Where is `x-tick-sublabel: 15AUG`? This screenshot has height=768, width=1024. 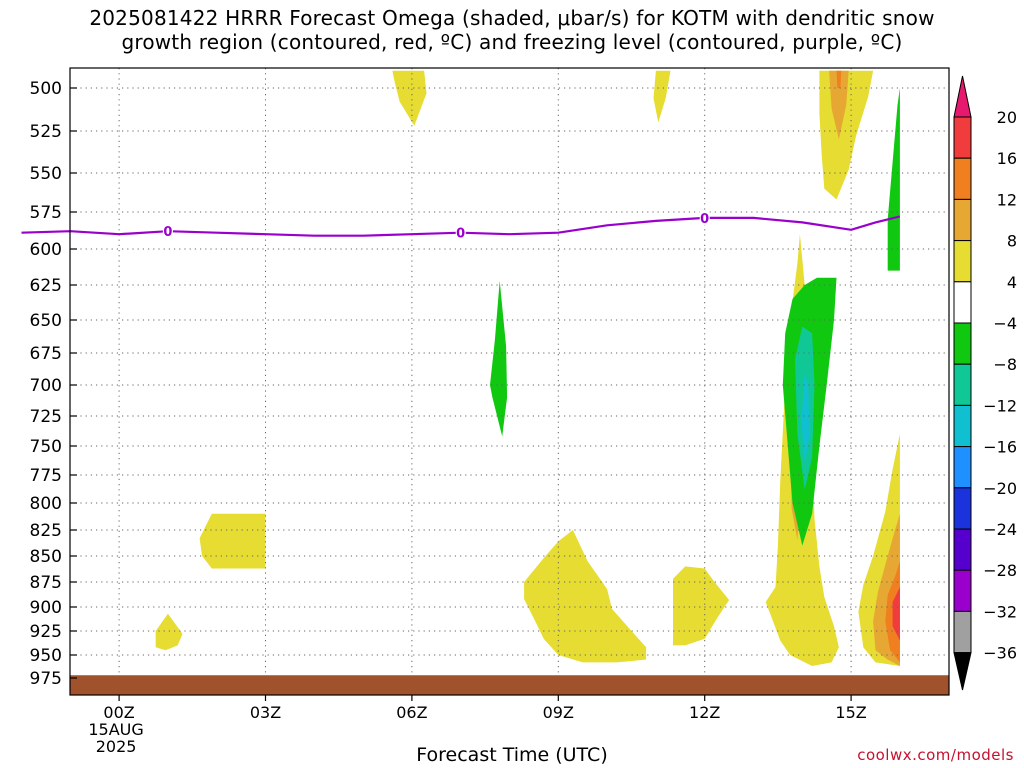
x-tick-sublabel: 15AUG is located at coordinates (115, 729).